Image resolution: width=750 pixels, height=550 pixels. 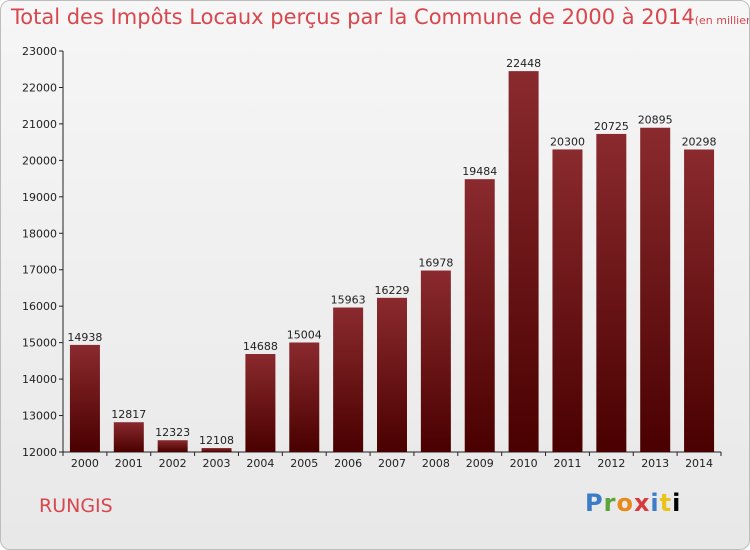 What do you see at coordinates (348, 463) in the screenshot?
I see `x-tick-label: 2006` at bounding box center [348, 463].